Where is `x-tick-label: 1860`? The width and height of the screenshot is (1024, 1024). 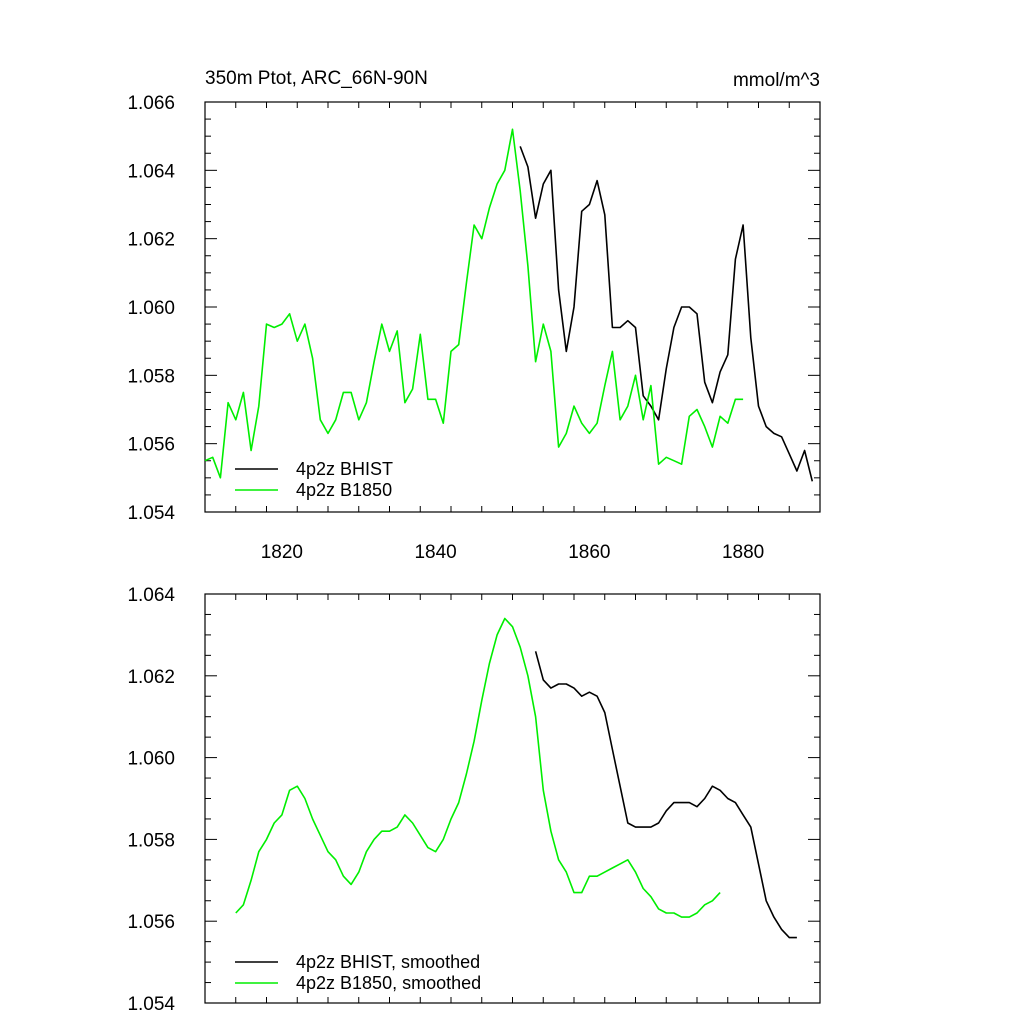
x-tick-label: 1860 is located at coordinates (589, 552).